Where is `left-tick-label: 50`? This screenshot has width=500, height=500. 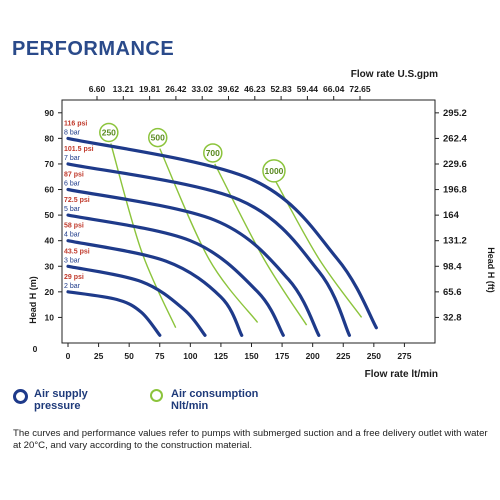
left-tick-label: 50 is located at coordinates (50, 215).